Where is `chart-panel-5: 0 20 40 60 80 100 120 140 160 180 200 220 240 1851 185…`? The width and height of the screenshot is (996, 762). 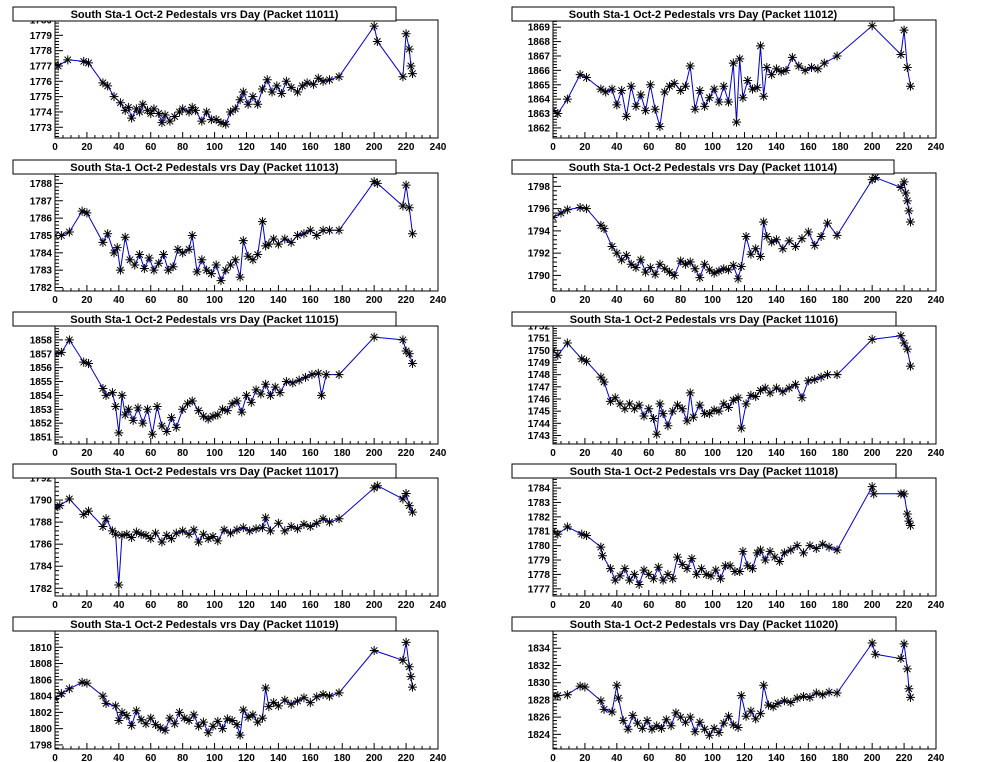
chart-panel-5: 0 20 40 60 80 100 120 140 160 180 200 220 240 1851 185… is located at coordinates (229, 385).